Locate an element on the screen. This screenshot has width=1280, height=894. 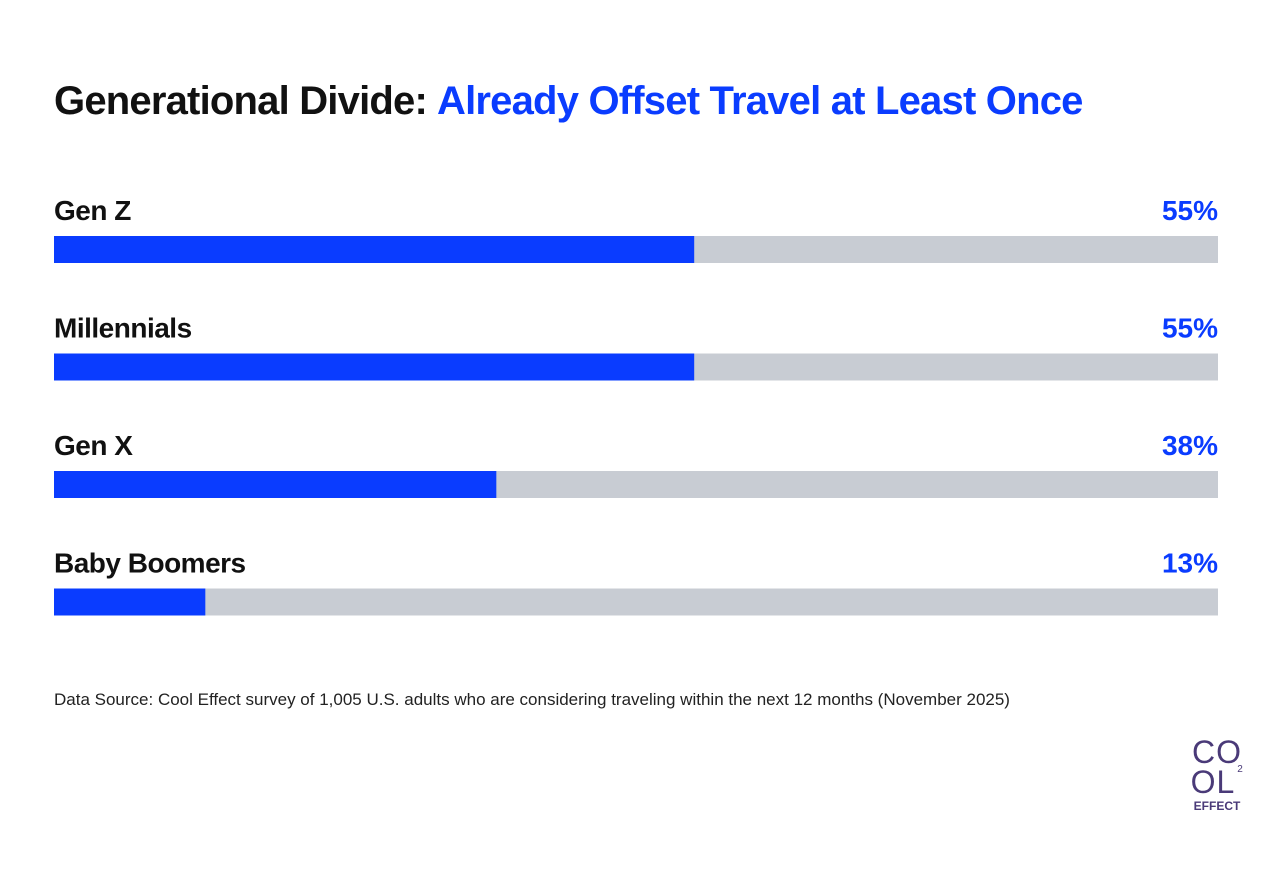
logo: CO OL 2 EFFECT is located at coordinates (1217, 773).